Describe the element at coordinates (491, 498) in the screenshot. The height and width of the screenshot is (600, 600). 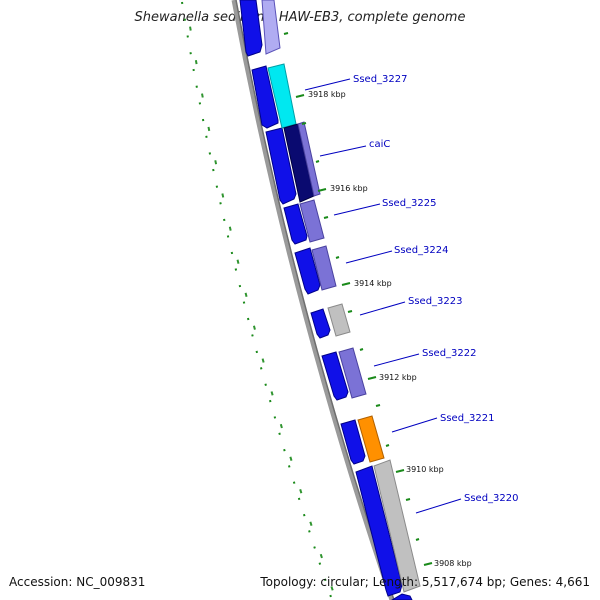
I see `gene-label-ssed-3220: Ssed_3220` at that location.